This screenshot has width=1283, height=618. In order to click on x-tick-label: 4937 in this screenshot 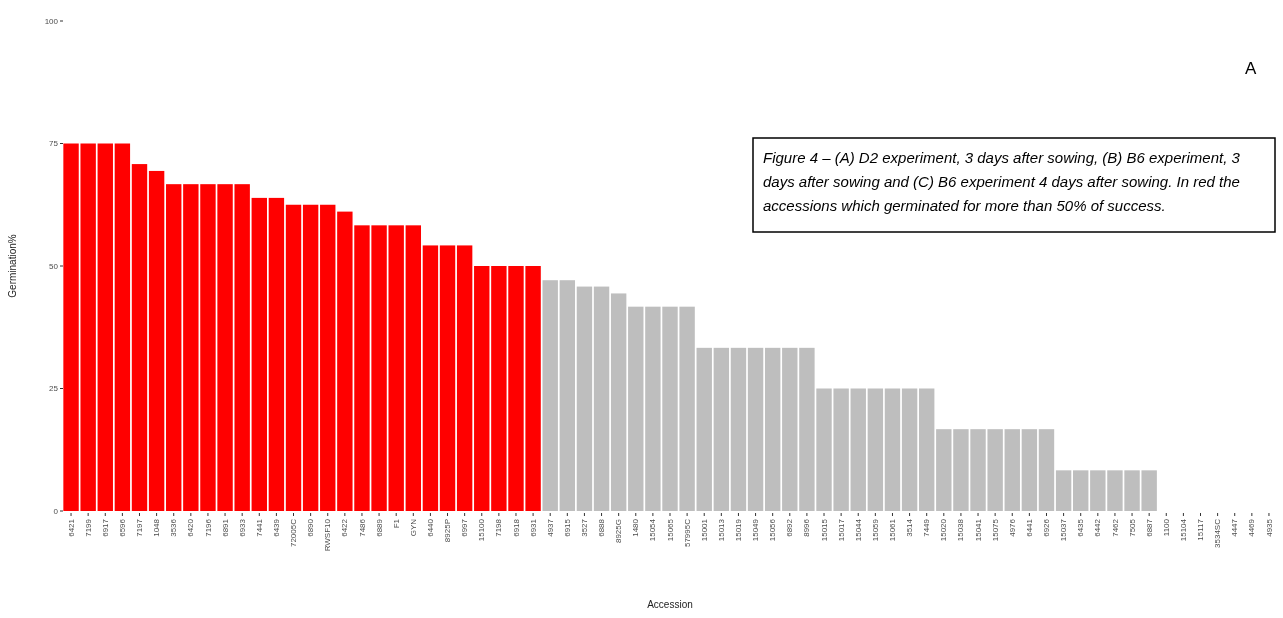, I will do `click(550, 527)`.